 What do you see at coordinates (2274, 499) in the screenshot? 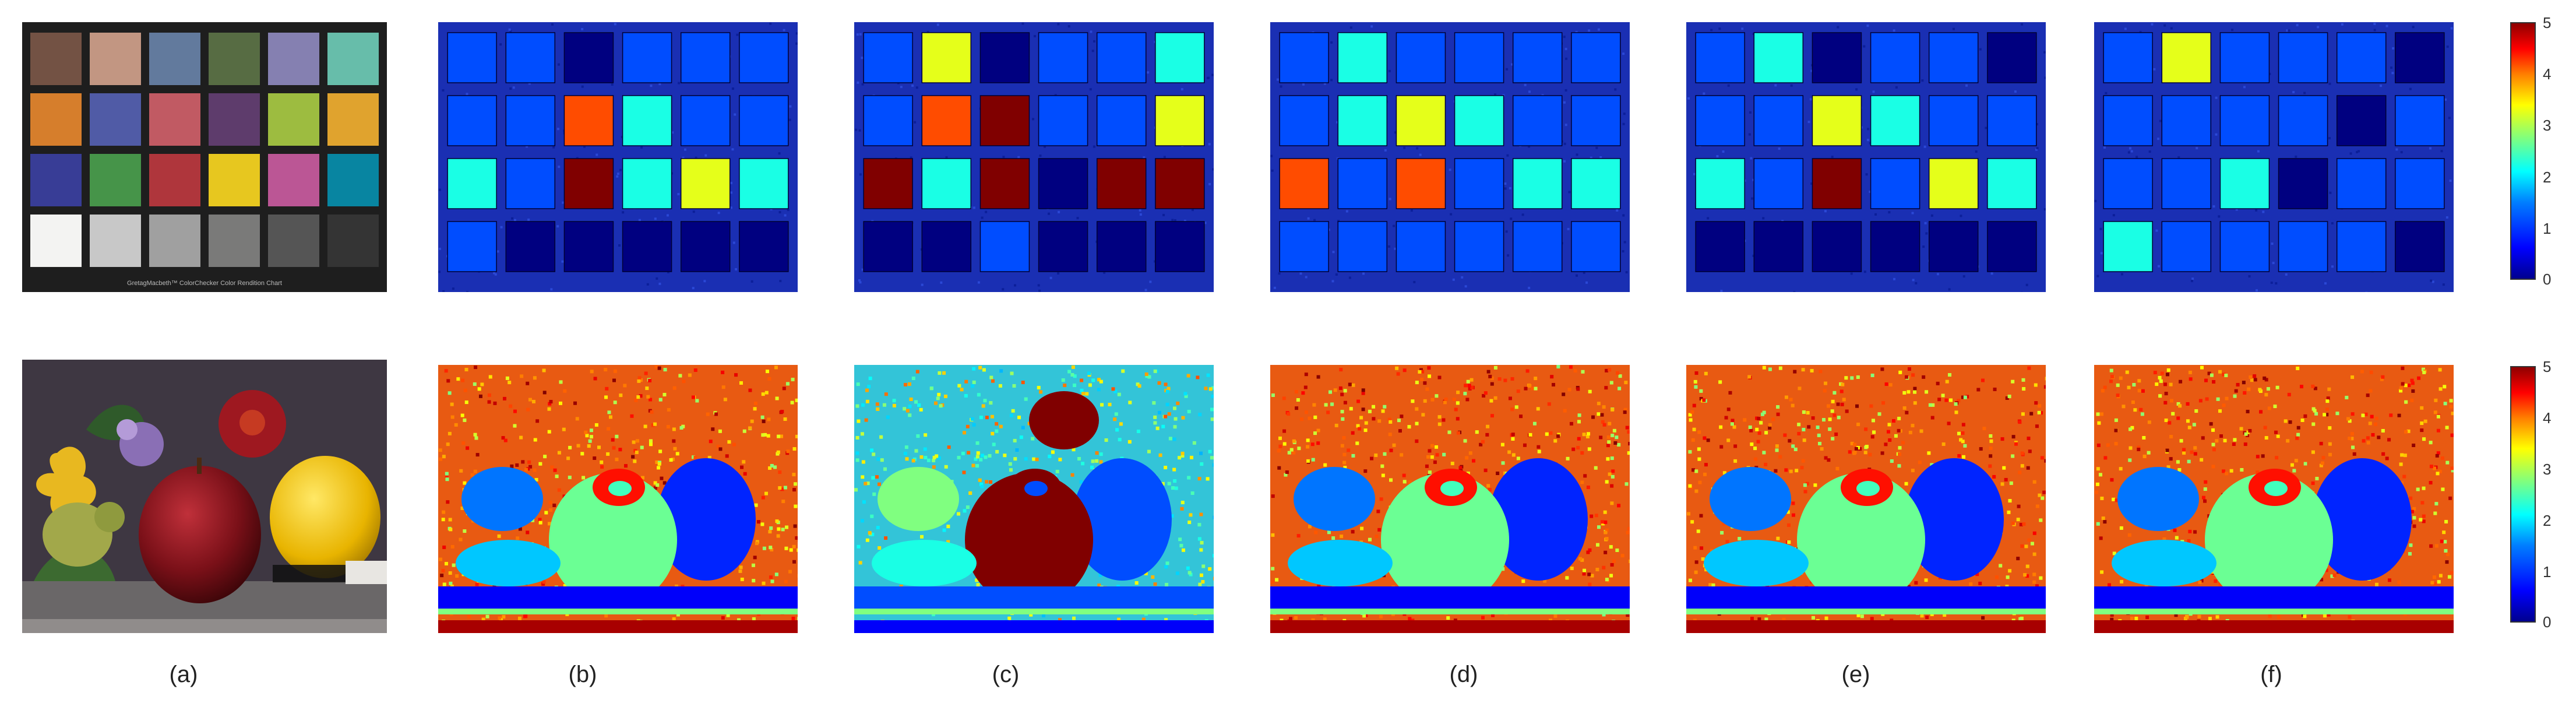
I see `error-map-bottom-f` at bounding box center [2274, 499].